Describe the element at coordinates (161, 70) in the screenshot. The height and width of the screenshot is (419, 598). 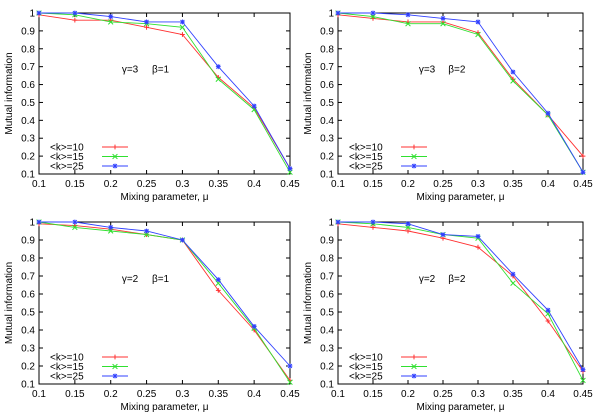
I see `beta-annotation: β=1` at that location.